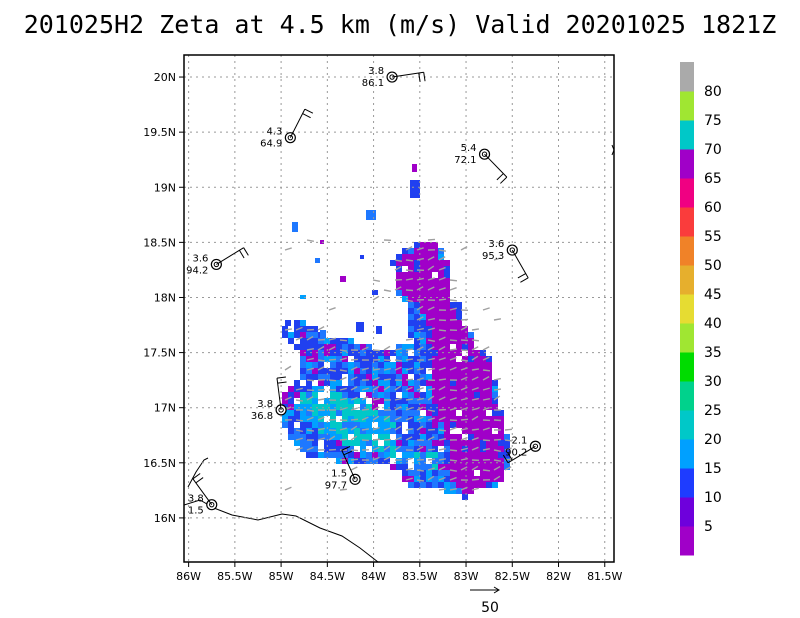 The image size is (800, 618). I want to click on colorbar-label: 10, so click(713, 498).